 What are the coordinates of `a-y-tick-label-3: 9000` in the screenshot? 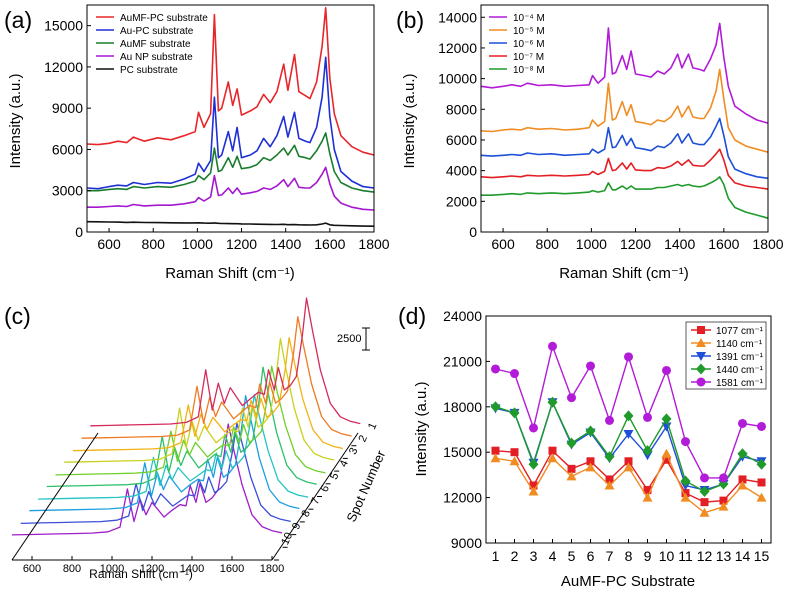 It's located at (67, 108).